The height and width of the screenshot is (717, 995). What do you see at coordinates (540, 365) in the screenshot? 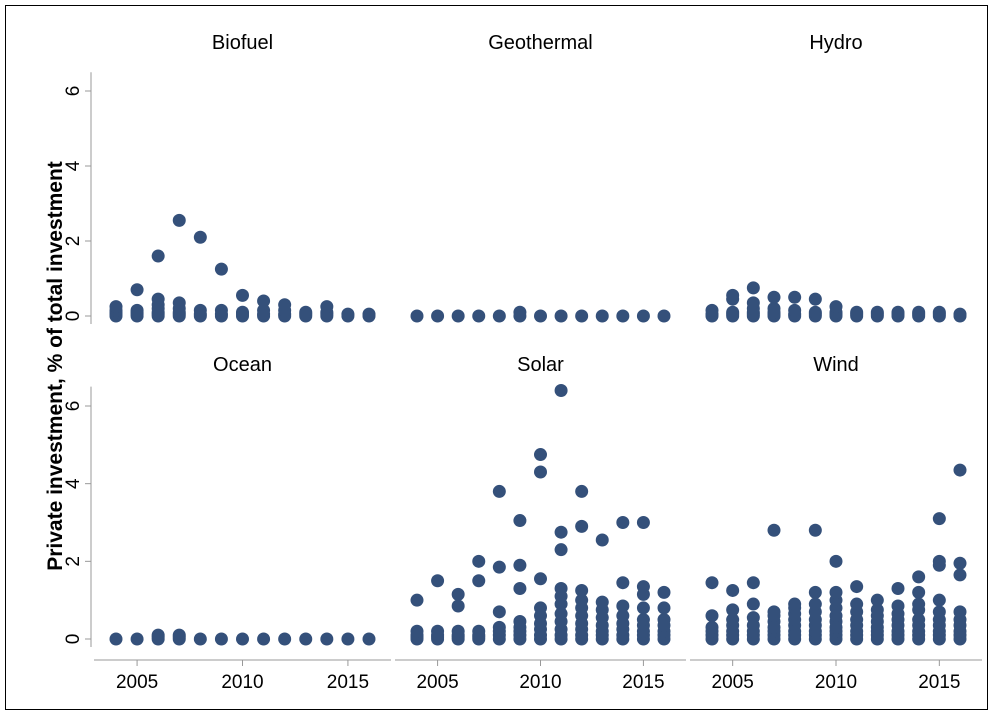
I see `panel-title: Solar` at bounding box center [540, 365].